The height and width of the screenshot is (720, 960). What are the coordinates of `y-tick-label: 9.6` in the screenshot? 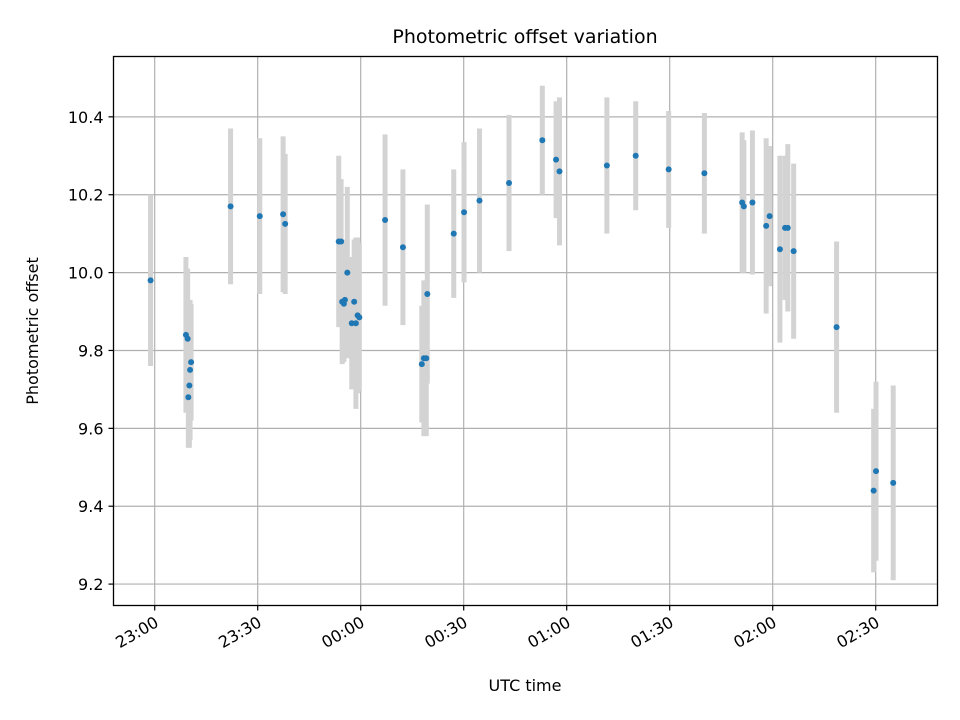 It's located at (90, 428).